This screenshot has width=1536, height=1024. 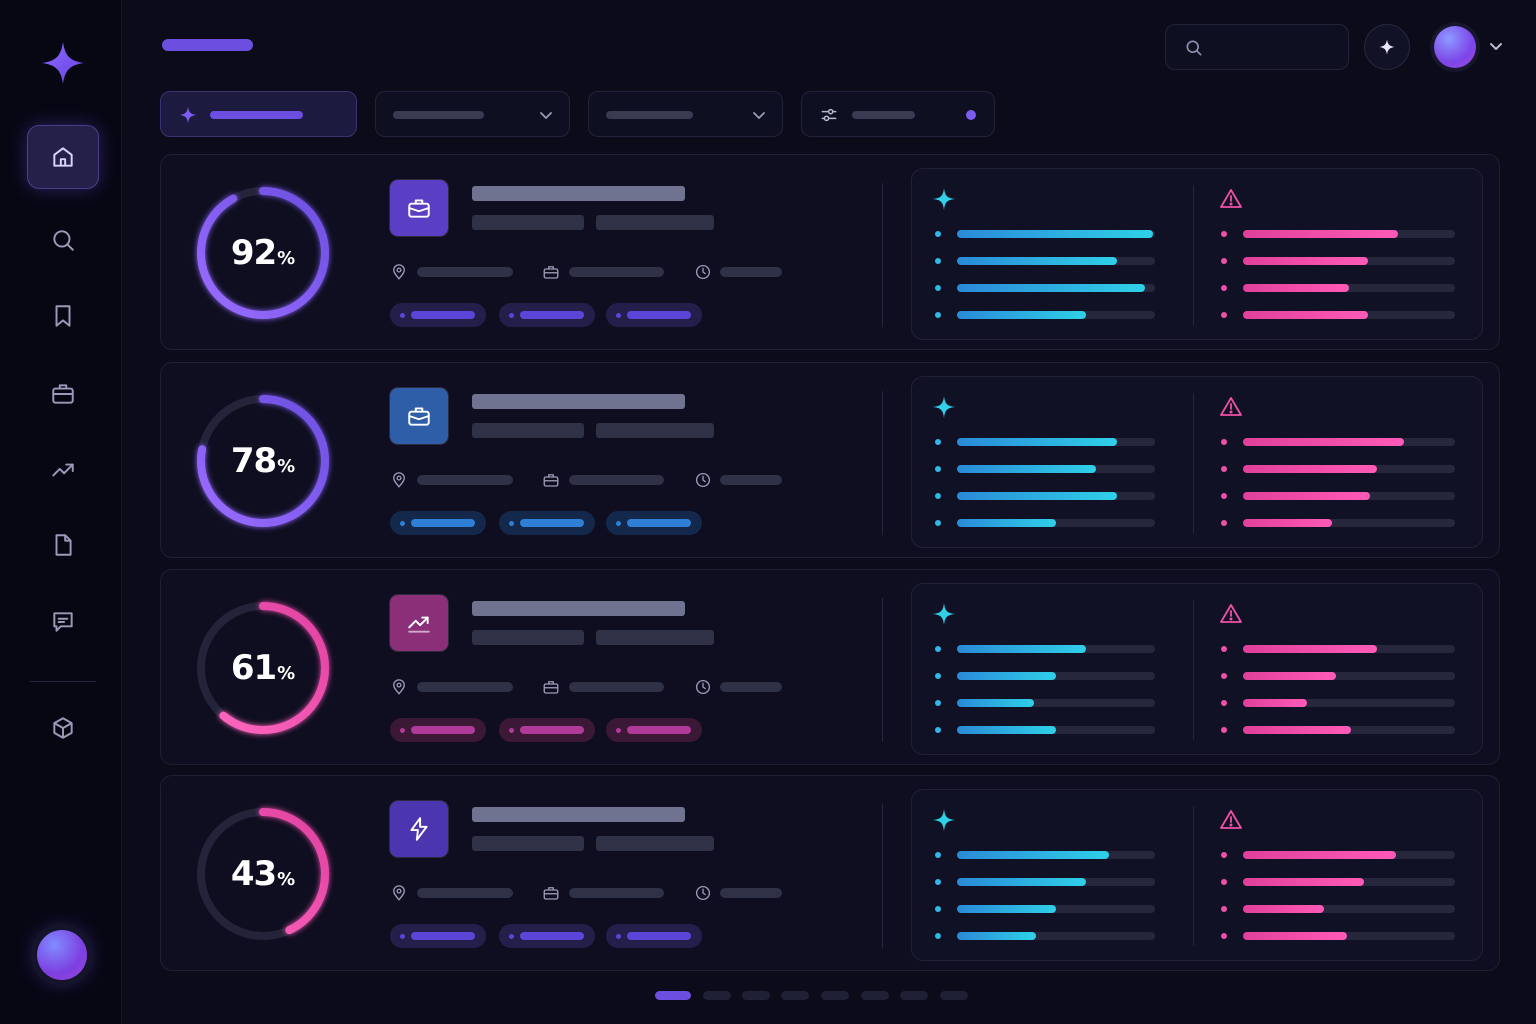 I want to click on nav-bookmarks, so click(x=63, y=316).